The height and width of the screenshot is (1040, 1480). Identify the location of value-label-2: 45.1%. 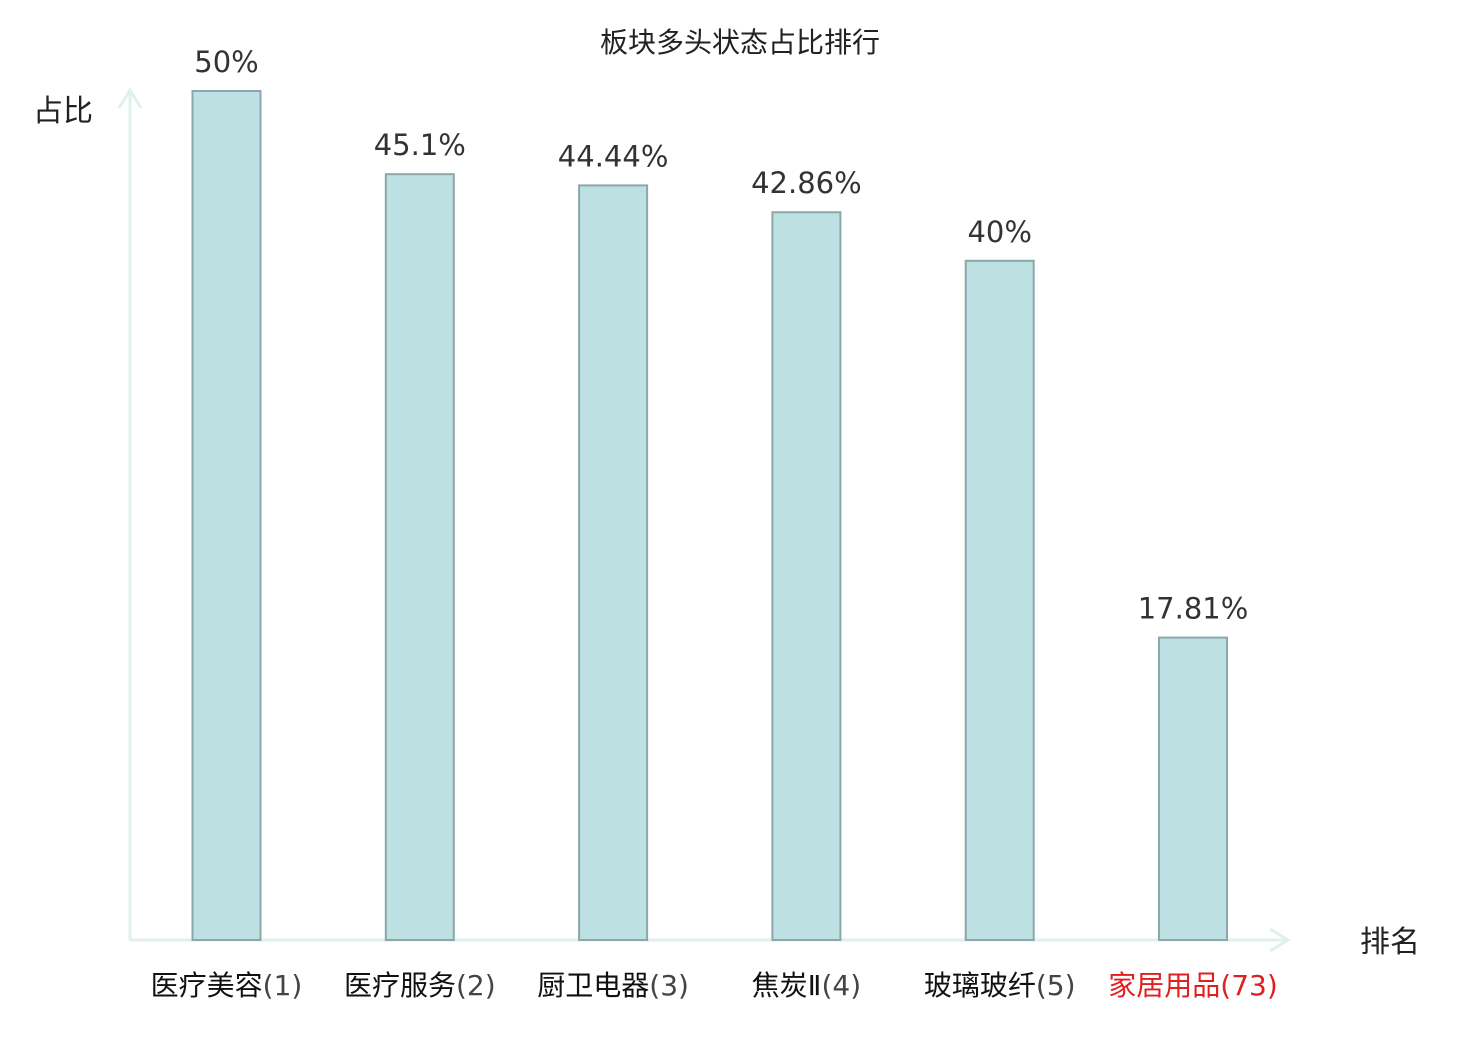
(420, 145).